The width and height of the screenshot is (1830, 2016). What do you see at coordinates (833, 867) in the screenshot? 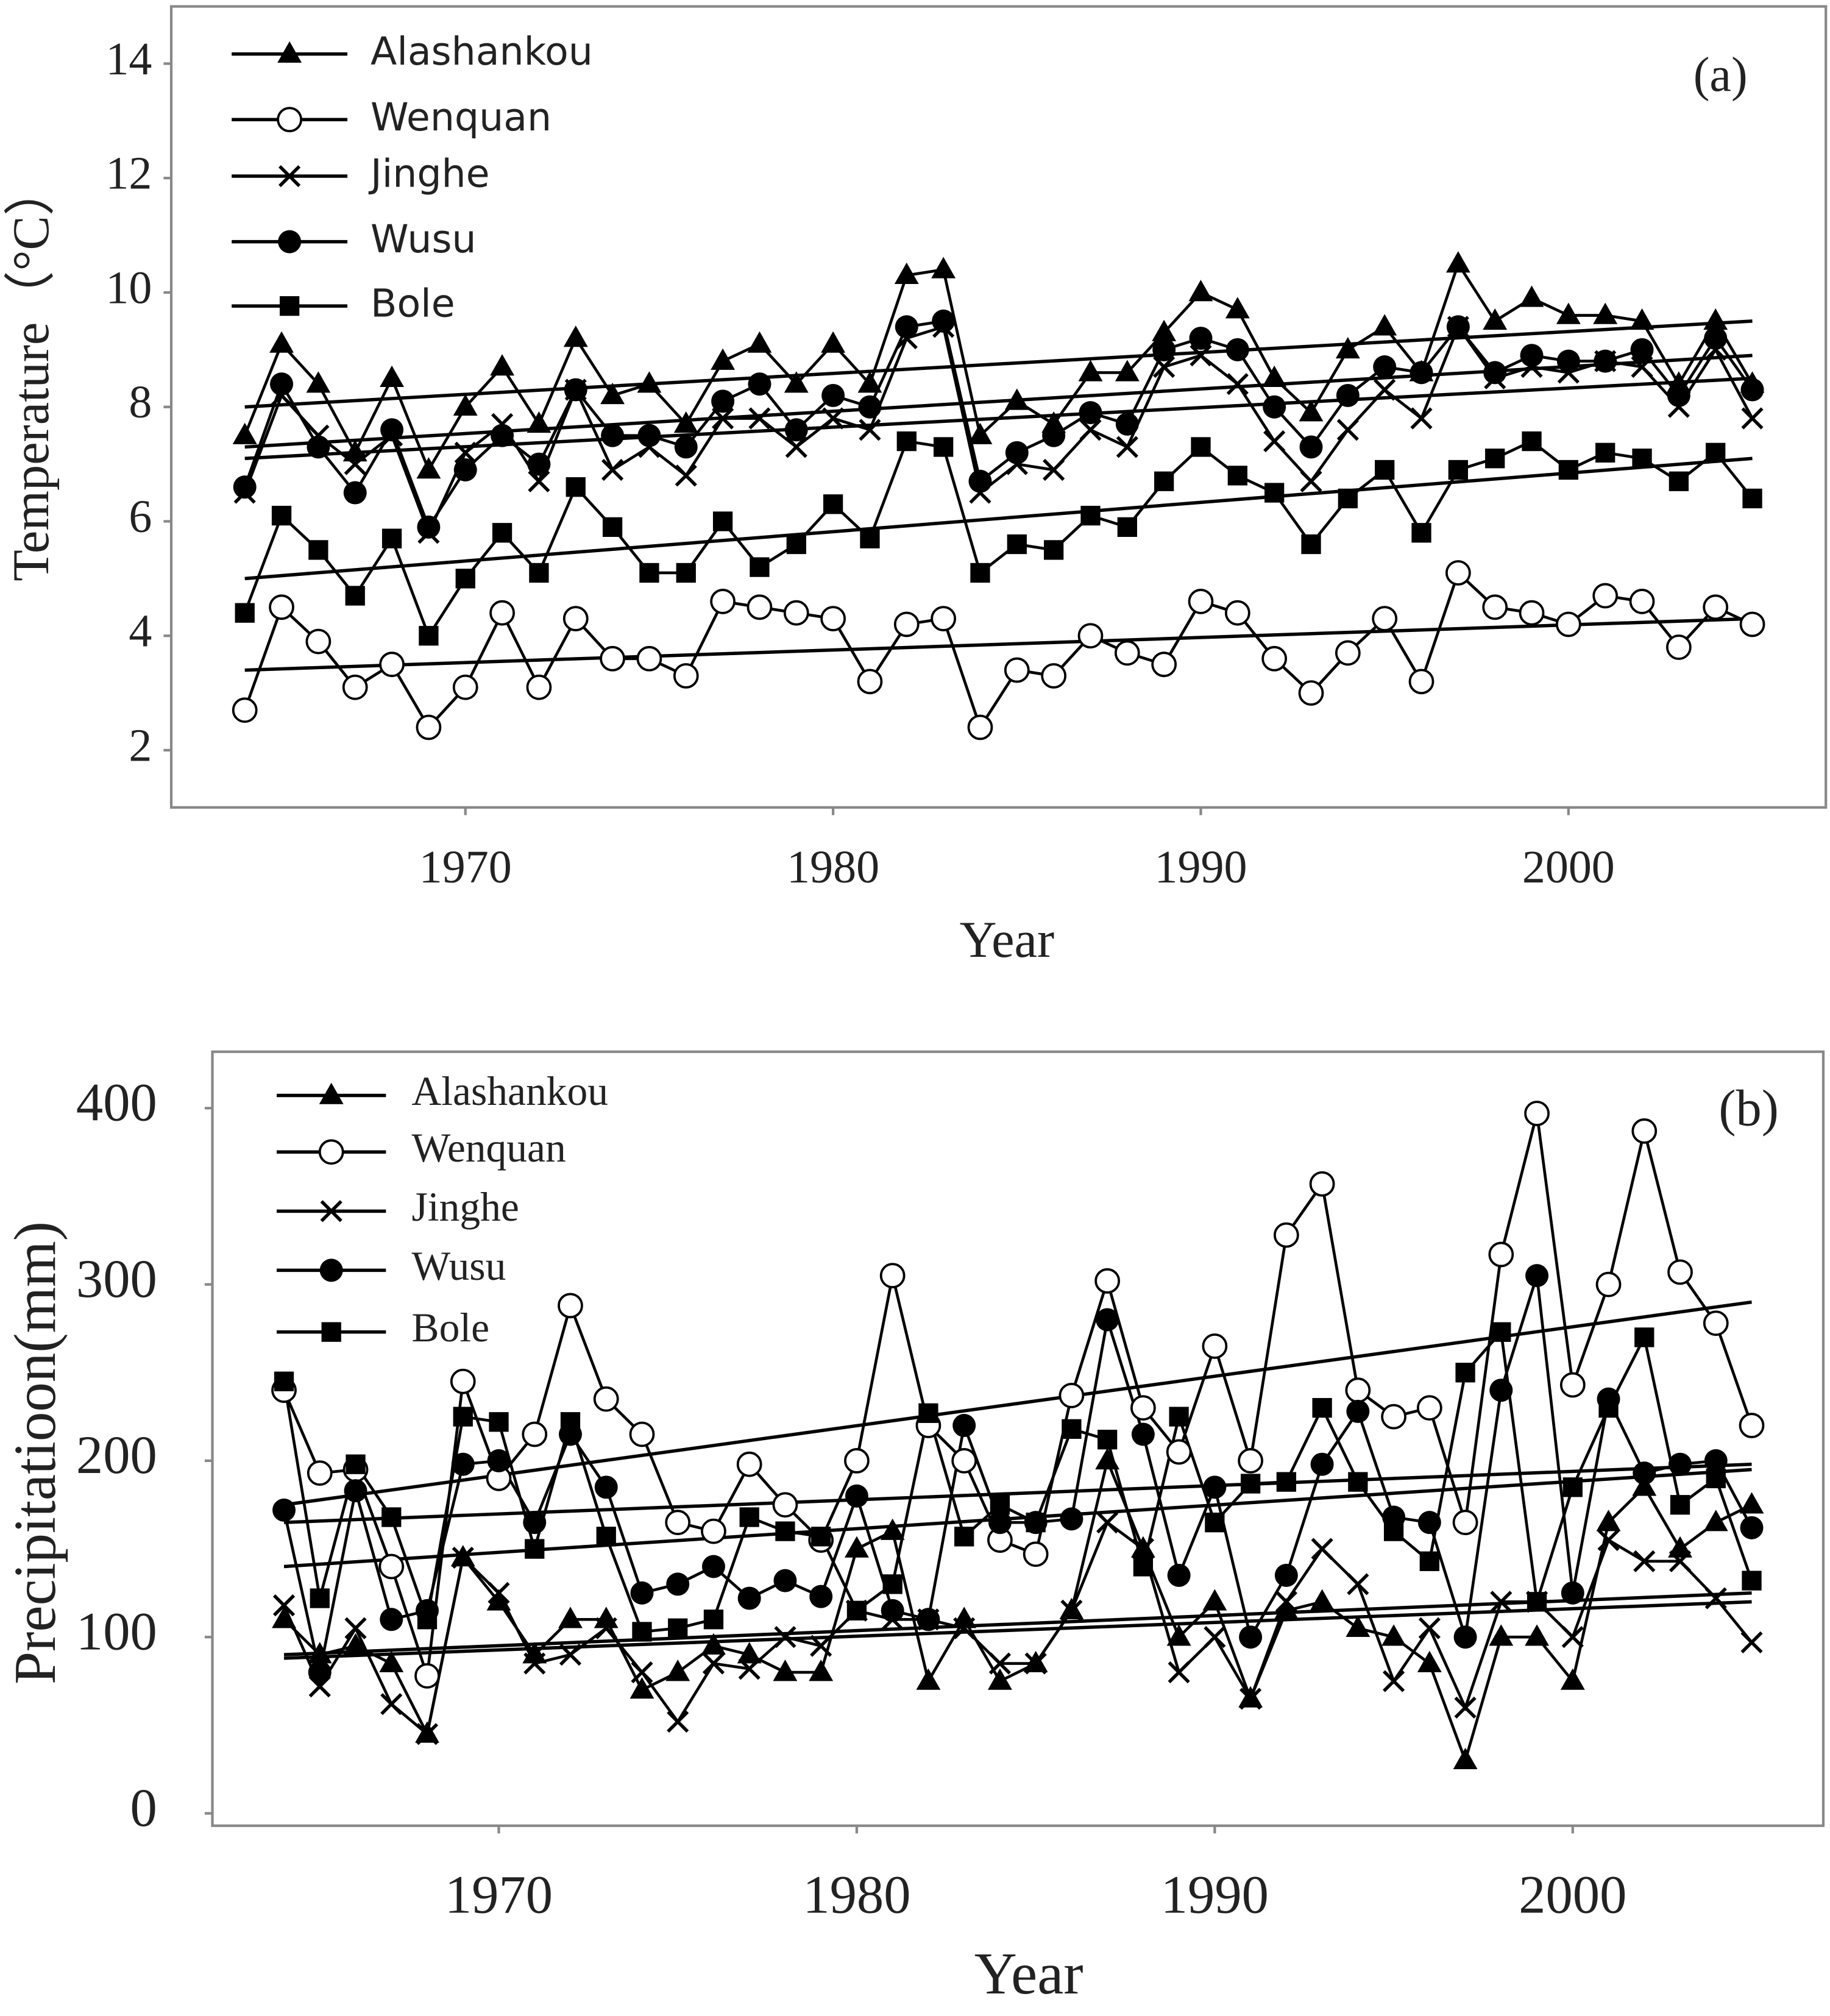
I see `x-tick-label: 1980` at bounding box center [833, 867].